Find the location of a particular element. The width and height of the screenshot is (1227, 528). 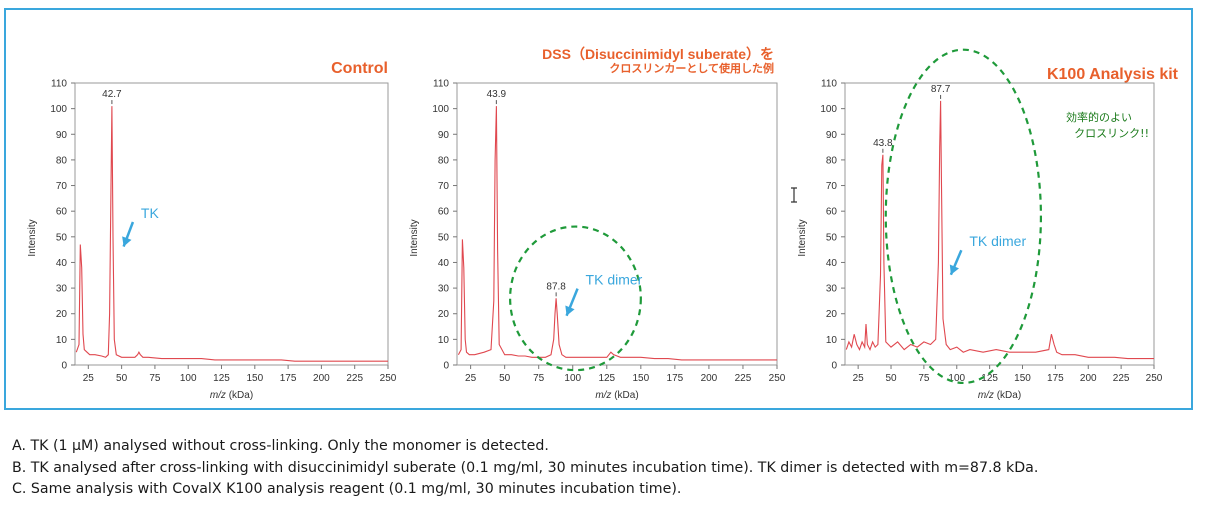

panel1-spectrum-line is located at coordinates (231, 234).